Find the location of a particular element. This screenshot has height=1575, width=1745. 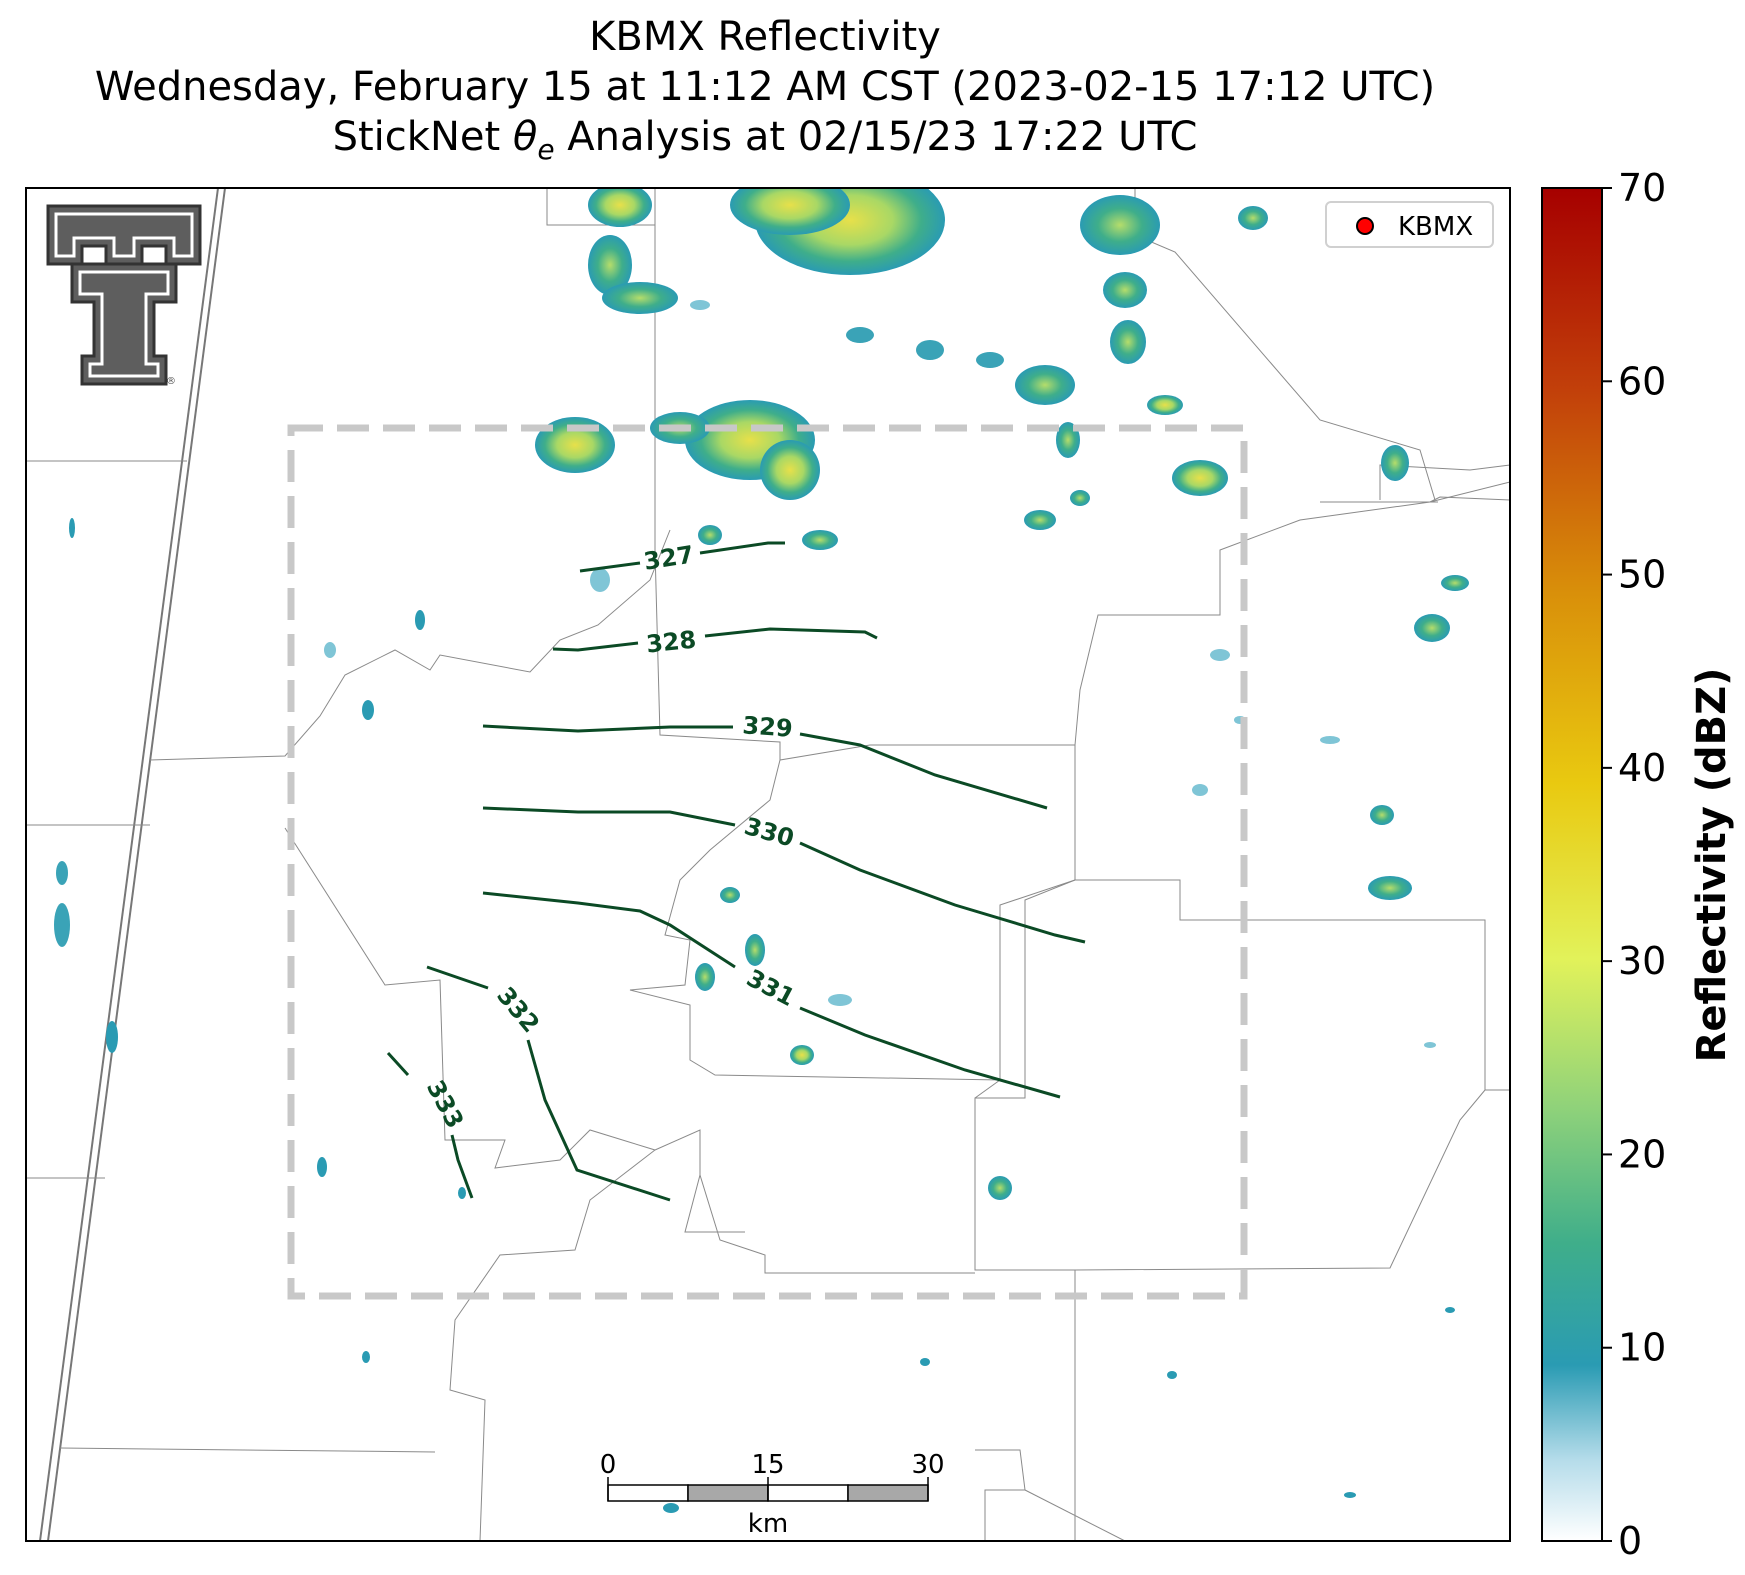

legend-label-kbmx: KBMX is located at coordinates (1435, 227).